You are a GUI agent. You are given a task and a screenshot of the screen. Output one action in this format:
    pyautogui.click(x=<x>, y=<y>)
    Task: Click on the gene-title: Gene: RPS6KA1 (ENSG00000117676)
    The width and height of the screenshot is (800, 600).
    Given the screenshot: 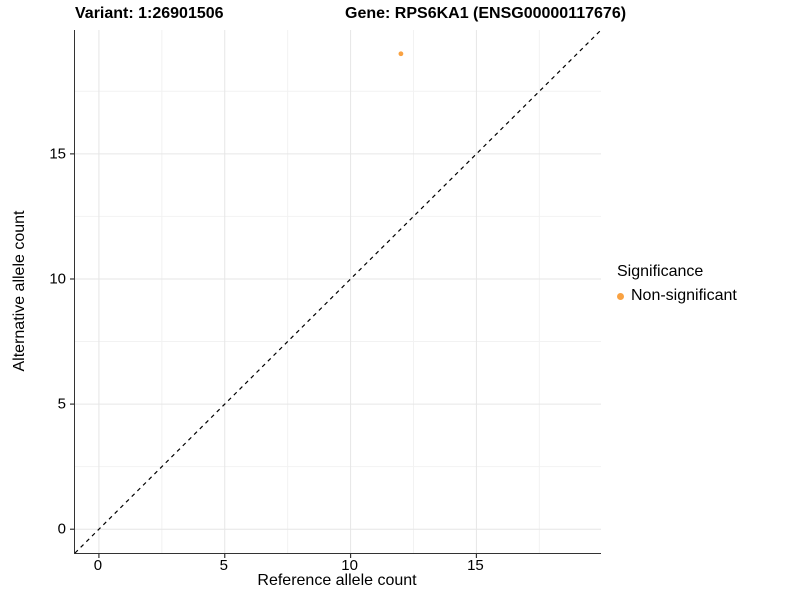 What is the action you would take?
    pyautogui.click(x=486, y=13)
    